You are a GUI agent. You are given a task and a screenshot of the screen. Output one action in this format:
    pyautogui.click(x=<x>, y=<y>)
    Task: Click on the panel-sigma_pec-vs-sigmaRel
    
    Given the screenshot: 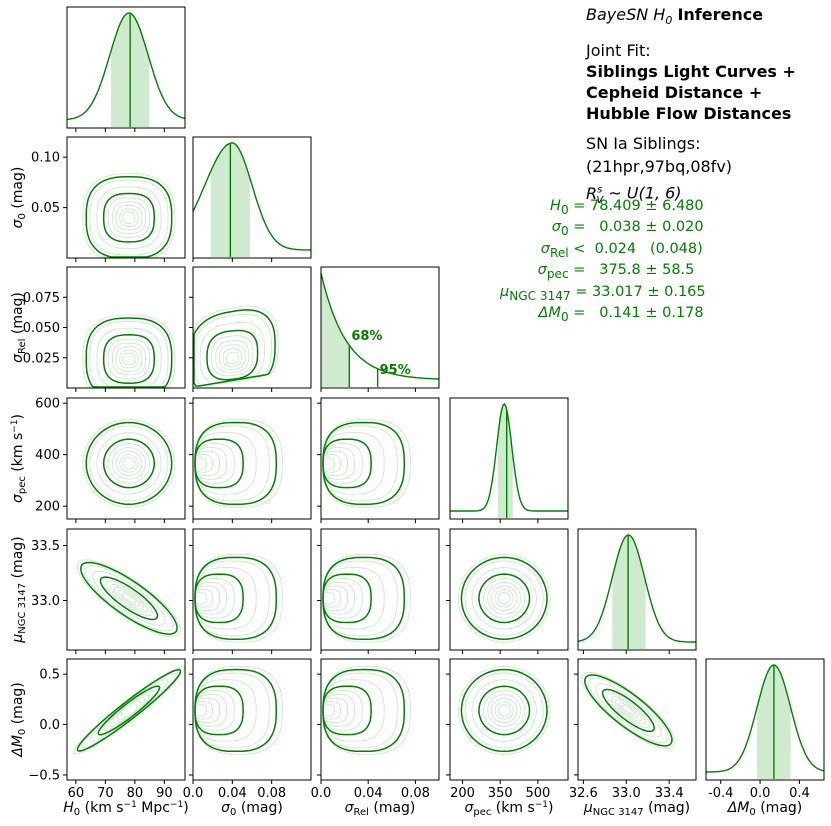 What is the action you would take?
    pyautogui.click(x=380, y=458)
    